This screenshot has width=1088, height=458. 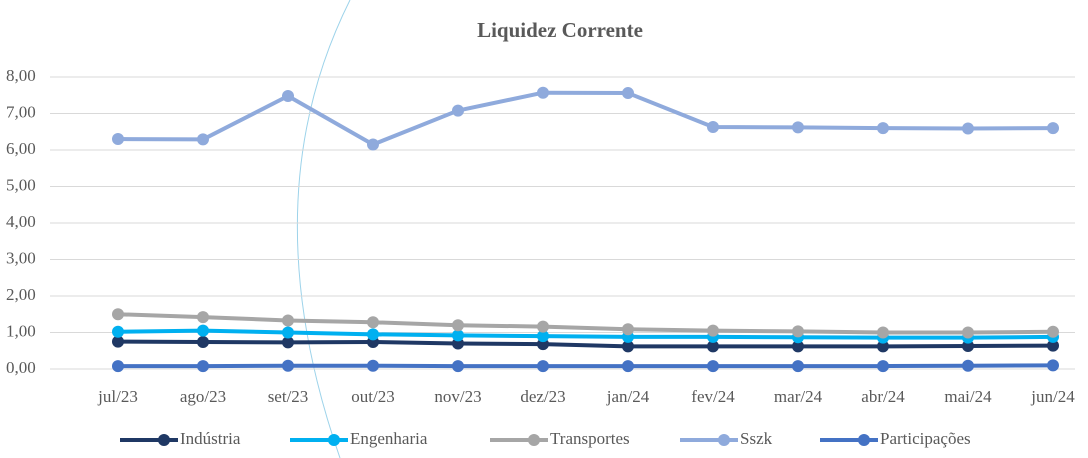 What do you see at coordinates (203, 396) in the screenshot?
I see `x-tick-label: ago/23` at bounding box center [203, 396].